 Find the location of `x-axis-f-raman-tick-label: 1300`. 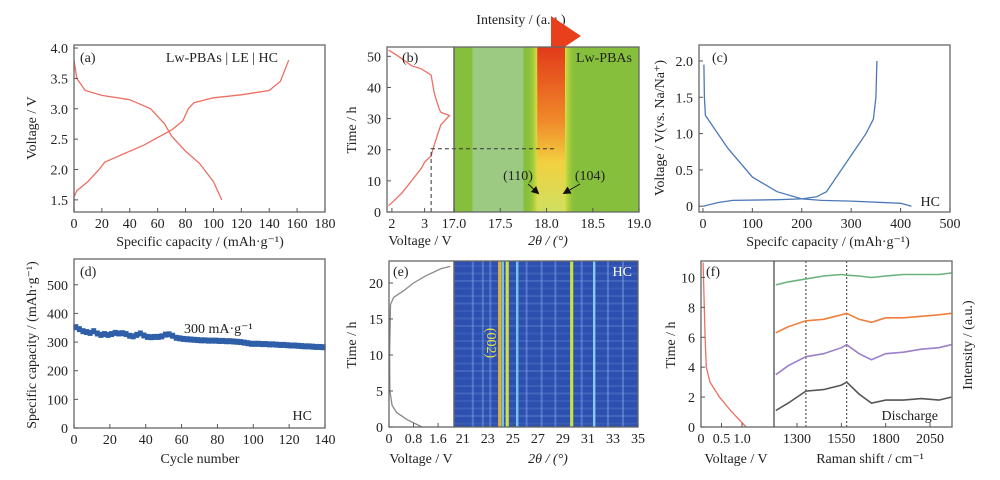

x-axis-f-raman-tick-label: 1300 is located at coordinates (797, 439).